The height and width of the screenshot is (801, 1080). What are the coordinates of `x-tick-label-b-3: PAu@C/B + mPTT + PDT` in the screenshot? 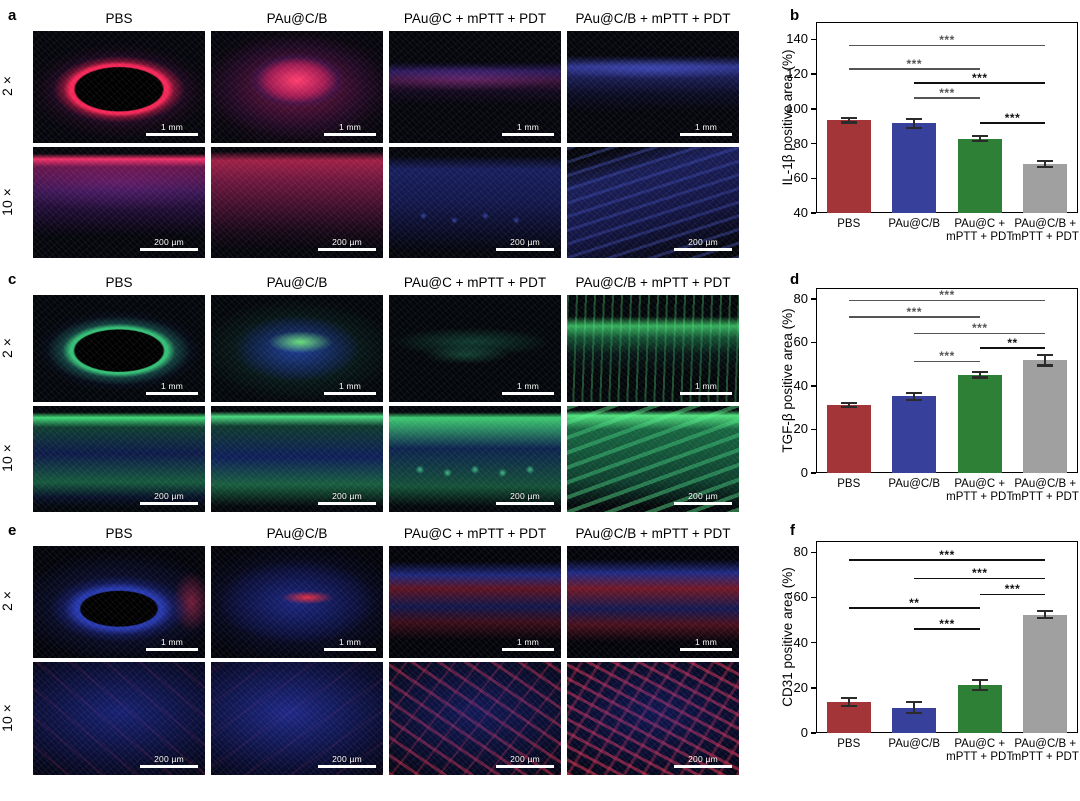 It's located at (1044, 230).